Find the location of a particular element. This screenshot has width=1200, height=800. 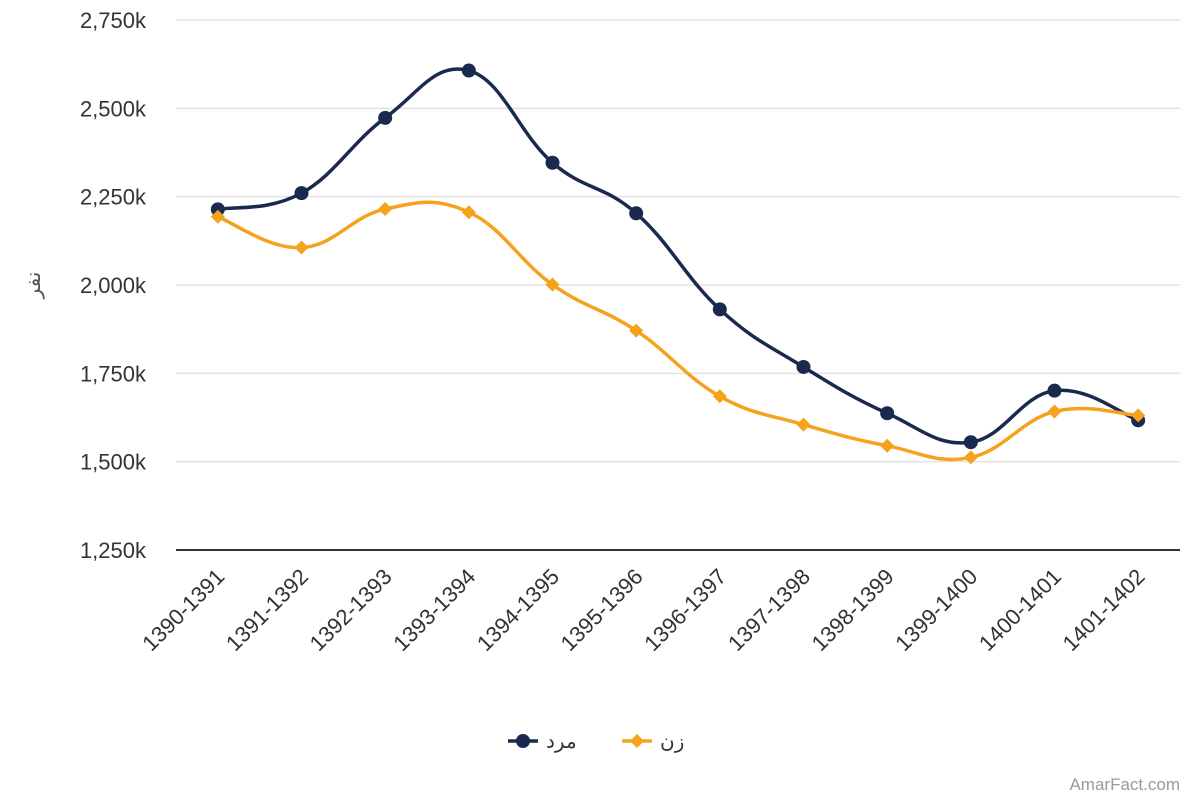

legend-item: مرد is located at coordinates (542, 742).